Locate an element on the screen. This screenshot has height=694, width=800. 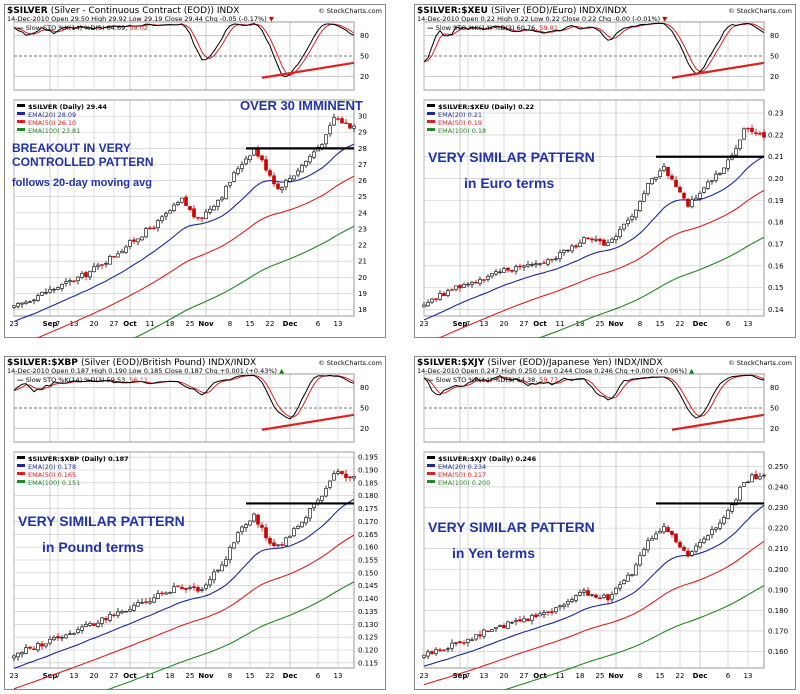
time-tick-label: 18 is located at coordinates (170, 676).